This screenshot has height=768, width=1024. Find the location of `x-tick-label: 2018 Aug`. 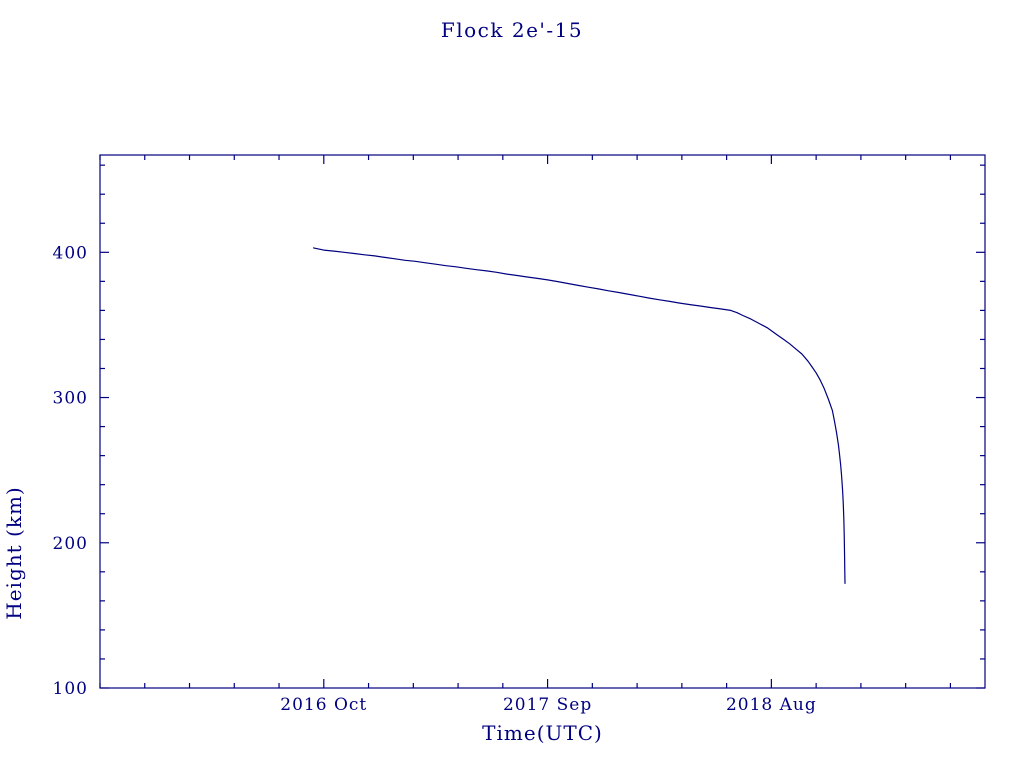

x-tick-label: 2018 Aug is located at coordinates (771, 705).